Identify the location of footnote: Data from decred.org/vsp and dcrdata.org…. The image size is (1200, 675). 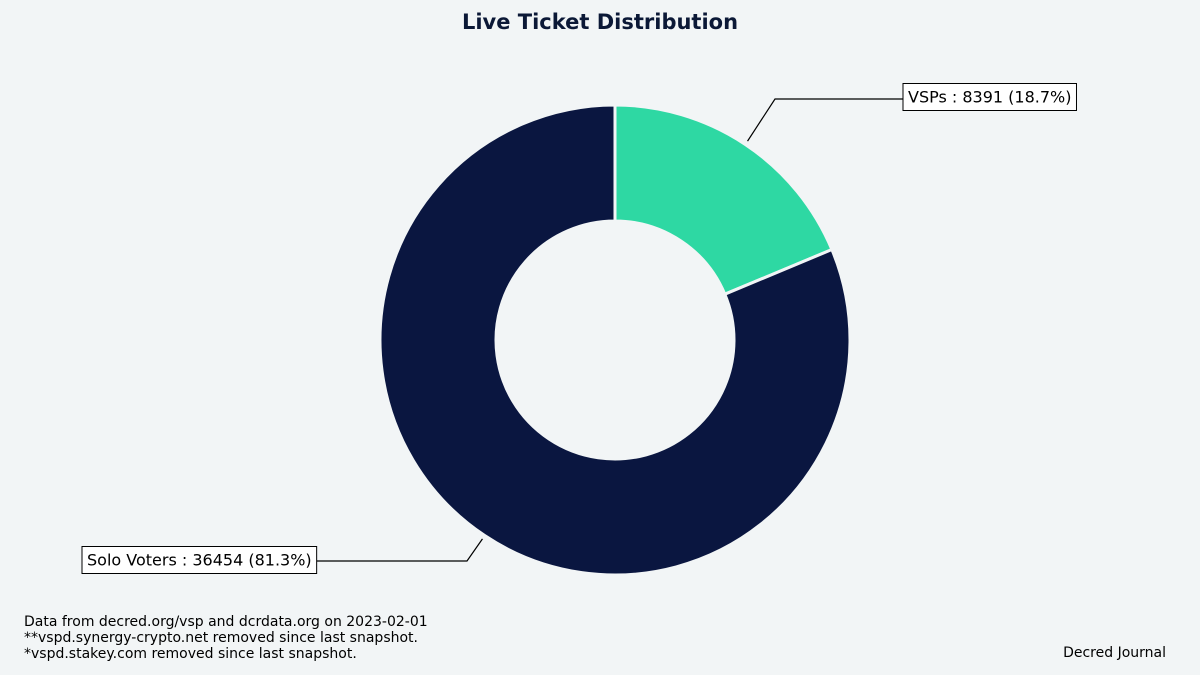
(226, 638).